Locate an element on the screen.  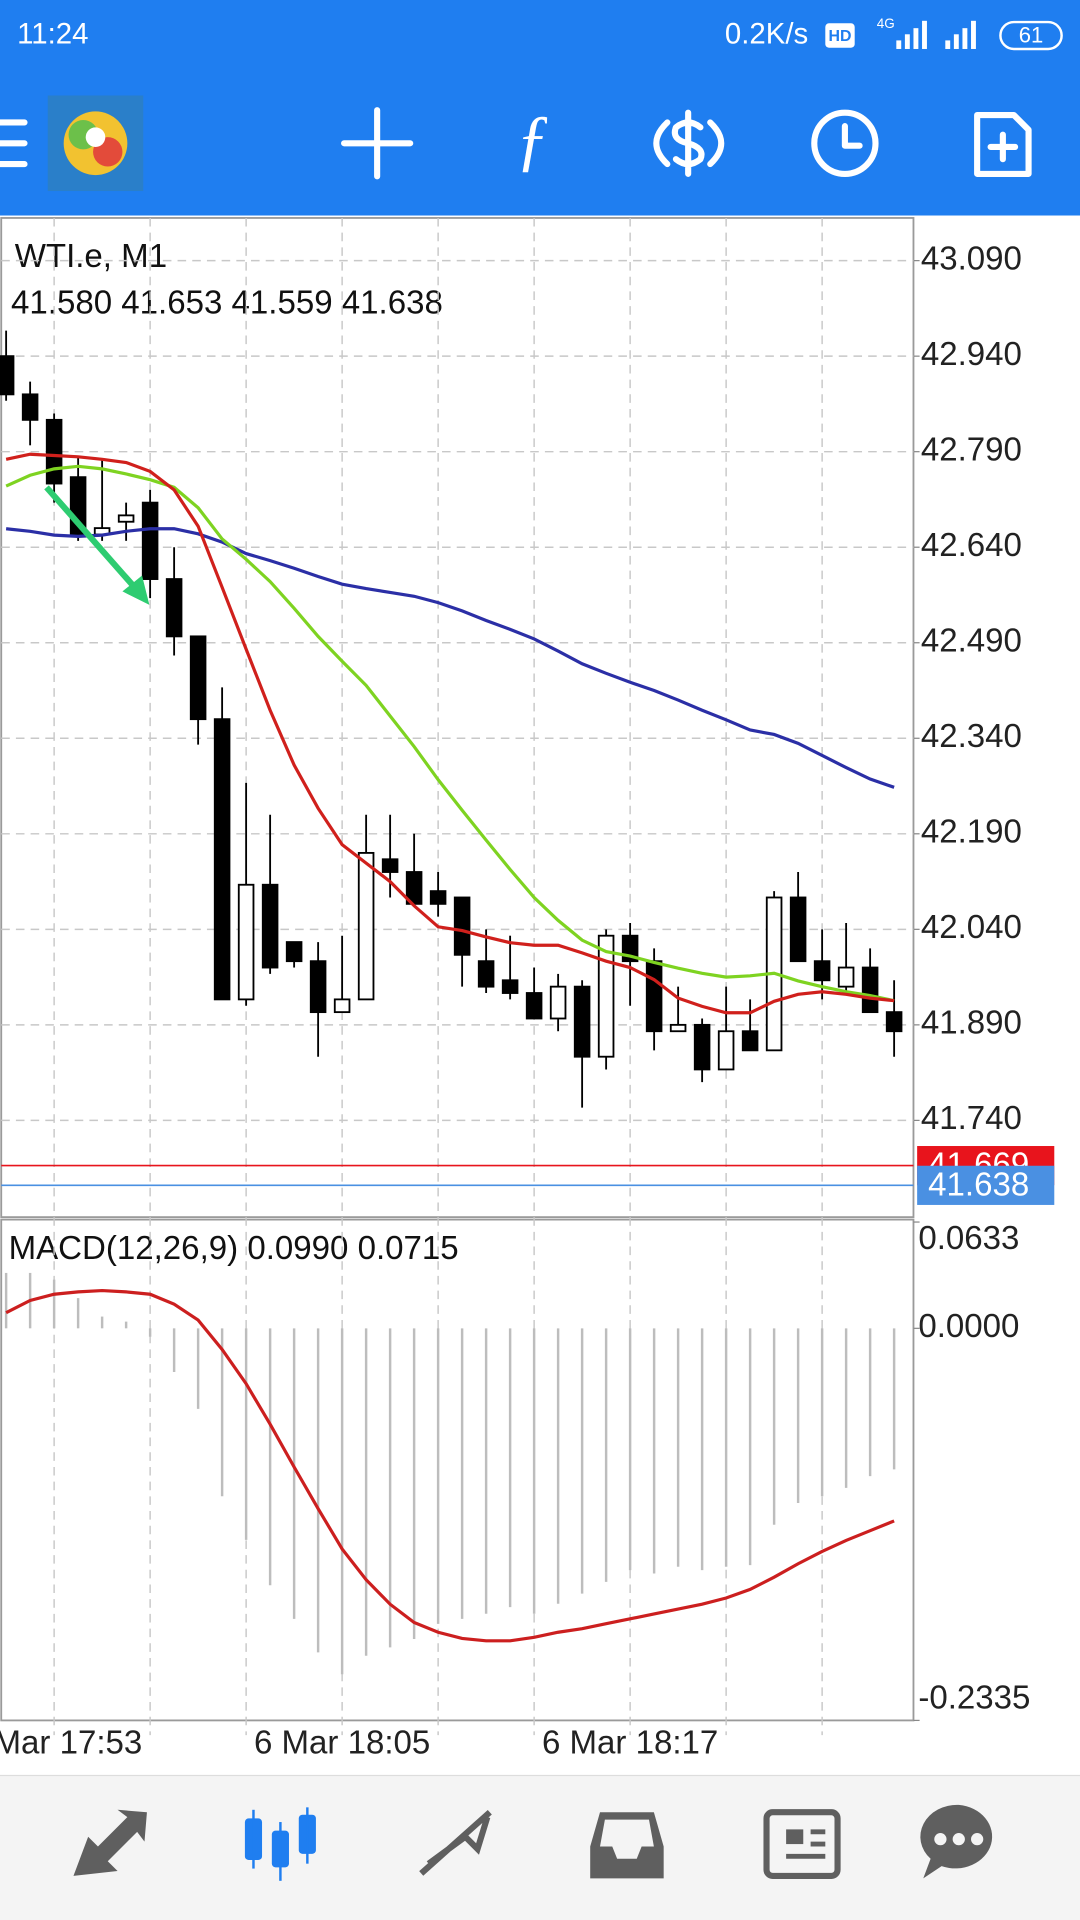
y-tick-label: 41.890 is located at coordinates (971, 1023).